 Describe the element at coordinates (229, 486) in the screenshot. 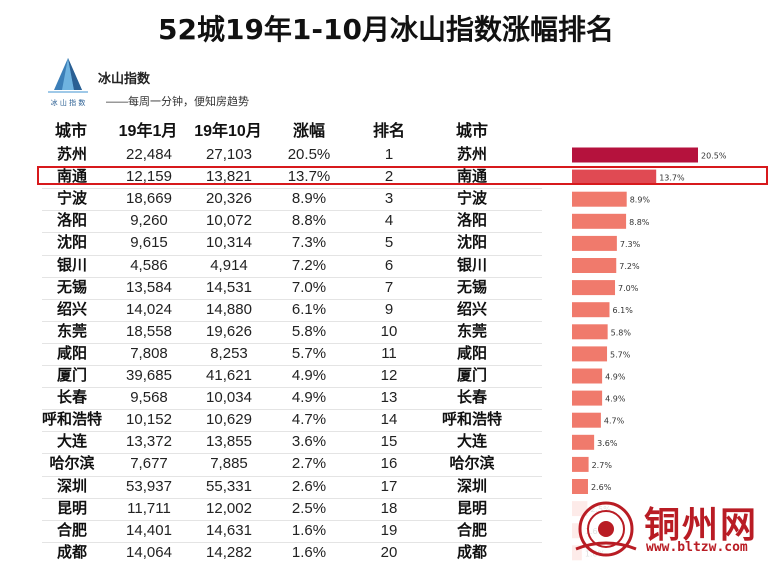

I see `cell-oct: 55,331` at that location.